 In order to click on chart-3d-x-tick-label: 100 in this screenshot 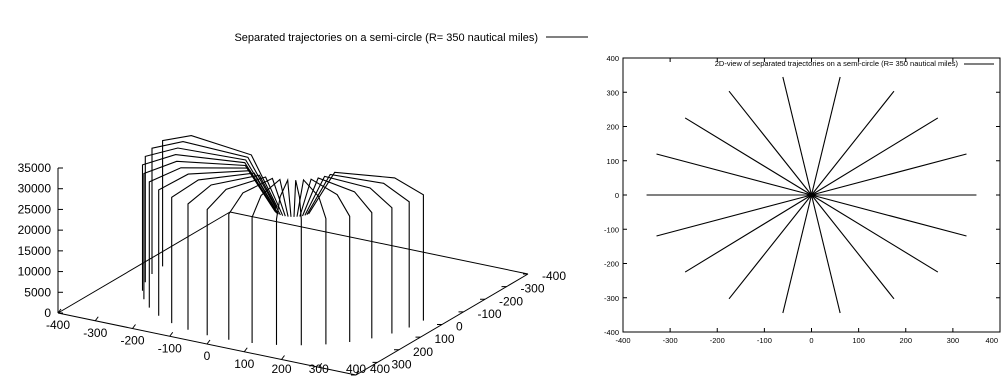, I will do `click(244, 364)`.